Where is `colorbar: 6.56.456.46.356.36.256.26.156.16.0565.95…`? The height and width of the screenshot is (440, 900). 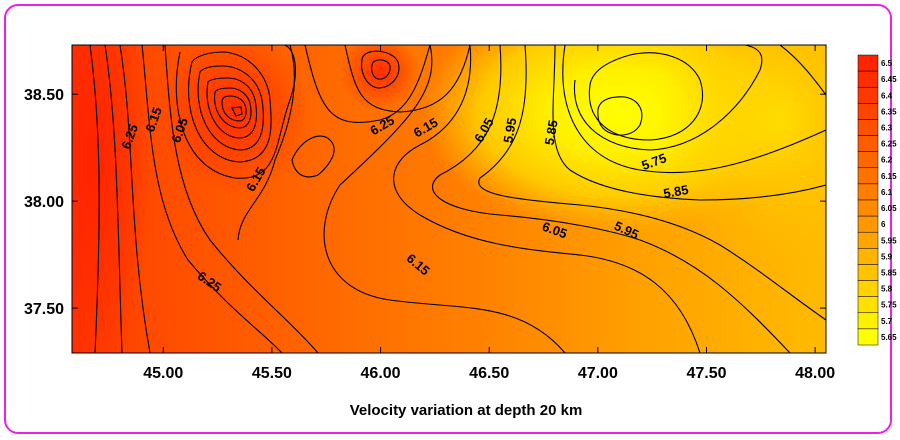 colorbar: 6.56.456.46.356.36.256.26.156.16.0565.95… is located at coordinates (877, 200).